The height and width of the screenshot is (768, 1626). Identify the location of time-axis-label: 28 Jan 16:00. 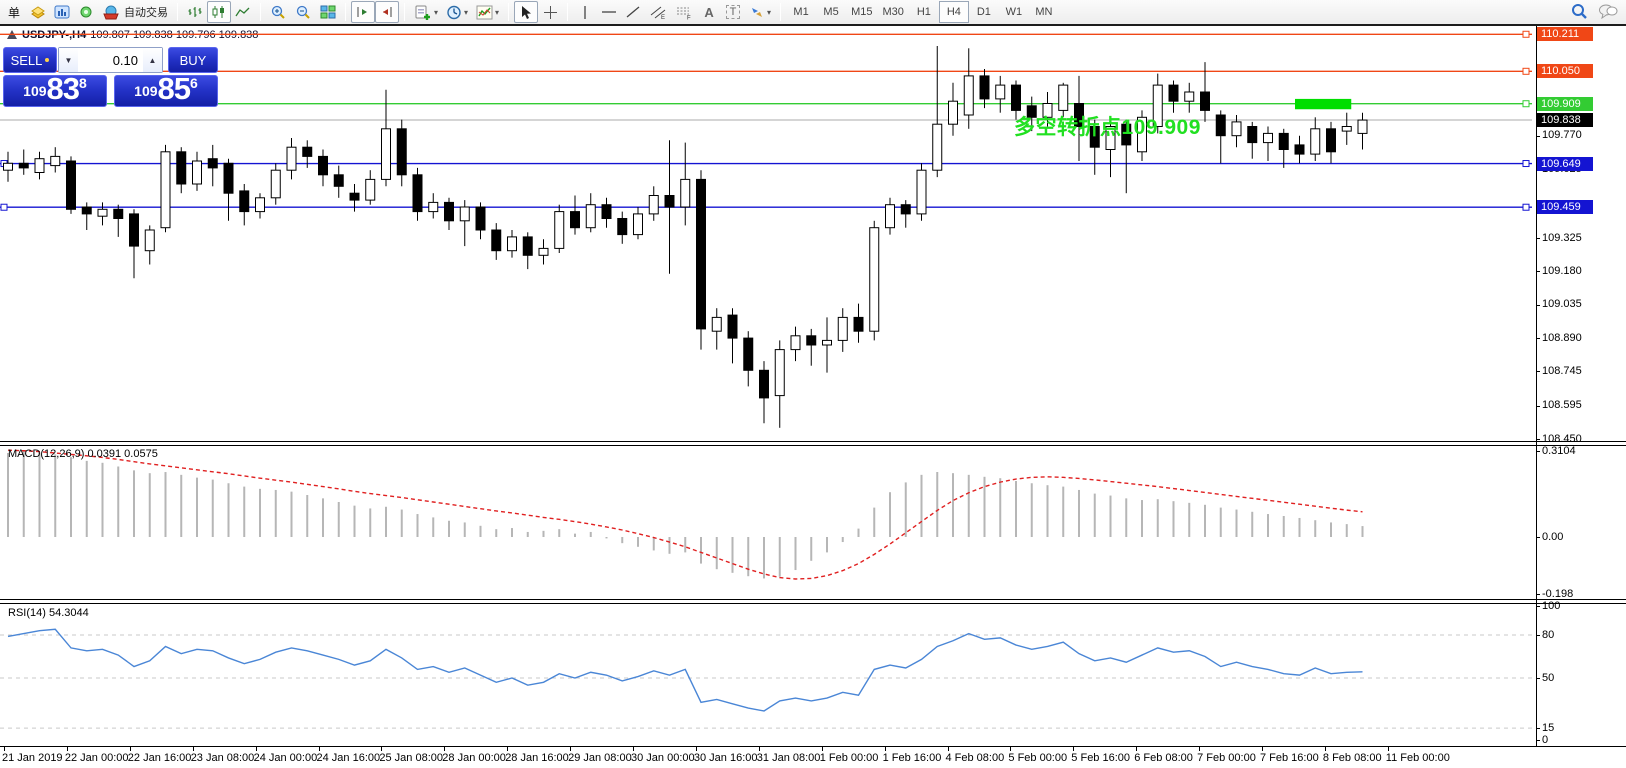
(537, 758).